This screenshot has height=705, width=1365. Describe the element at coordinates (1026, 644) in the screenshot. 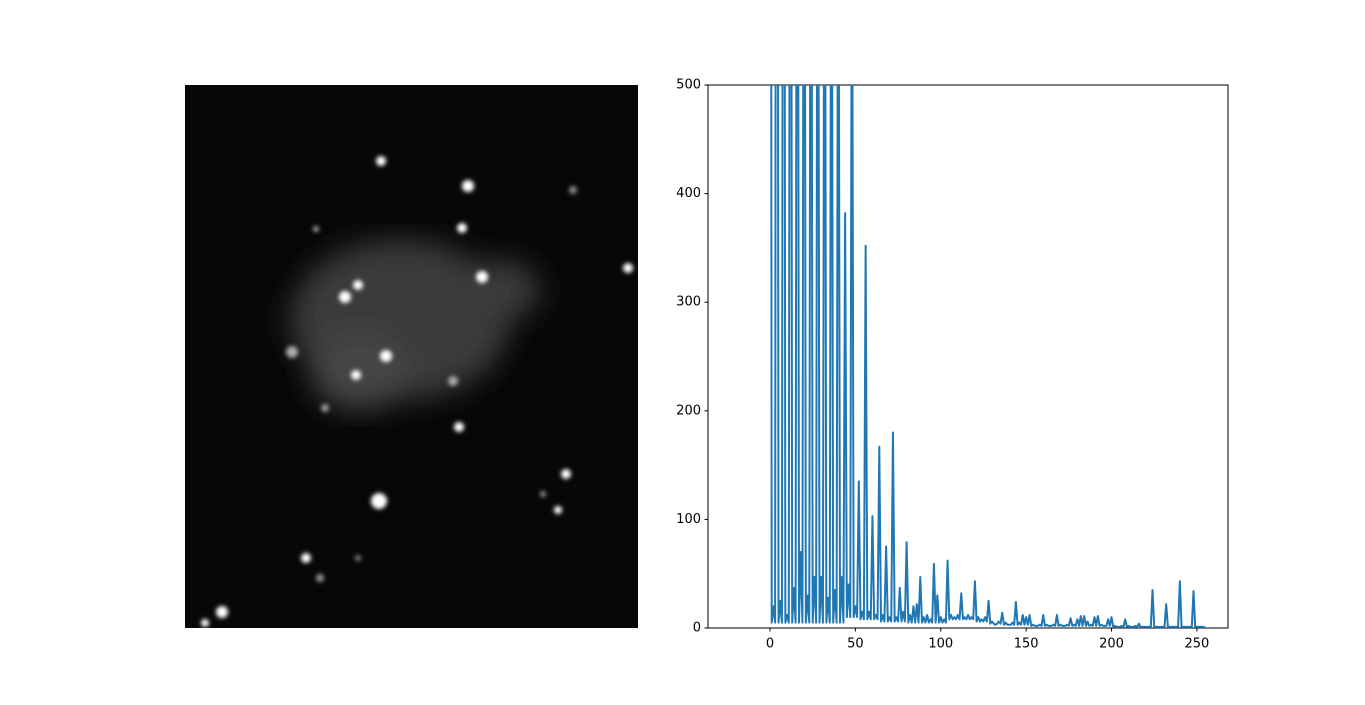

I see `x-tick-label: 150` at that location.